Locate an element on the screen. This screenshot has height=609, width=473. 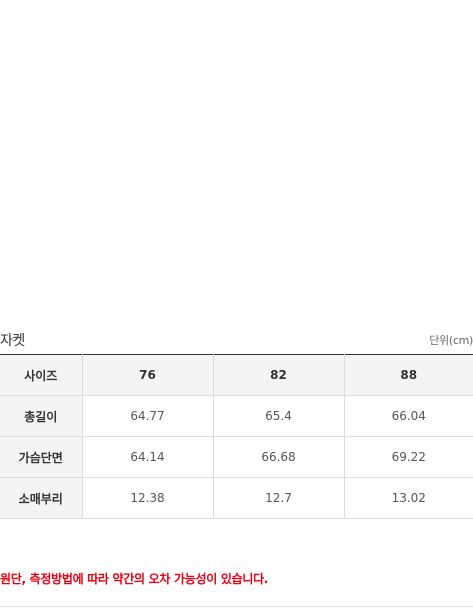
table-row: 총길이 64.77 65.4 66.04 is located at coordinates (236, 416).